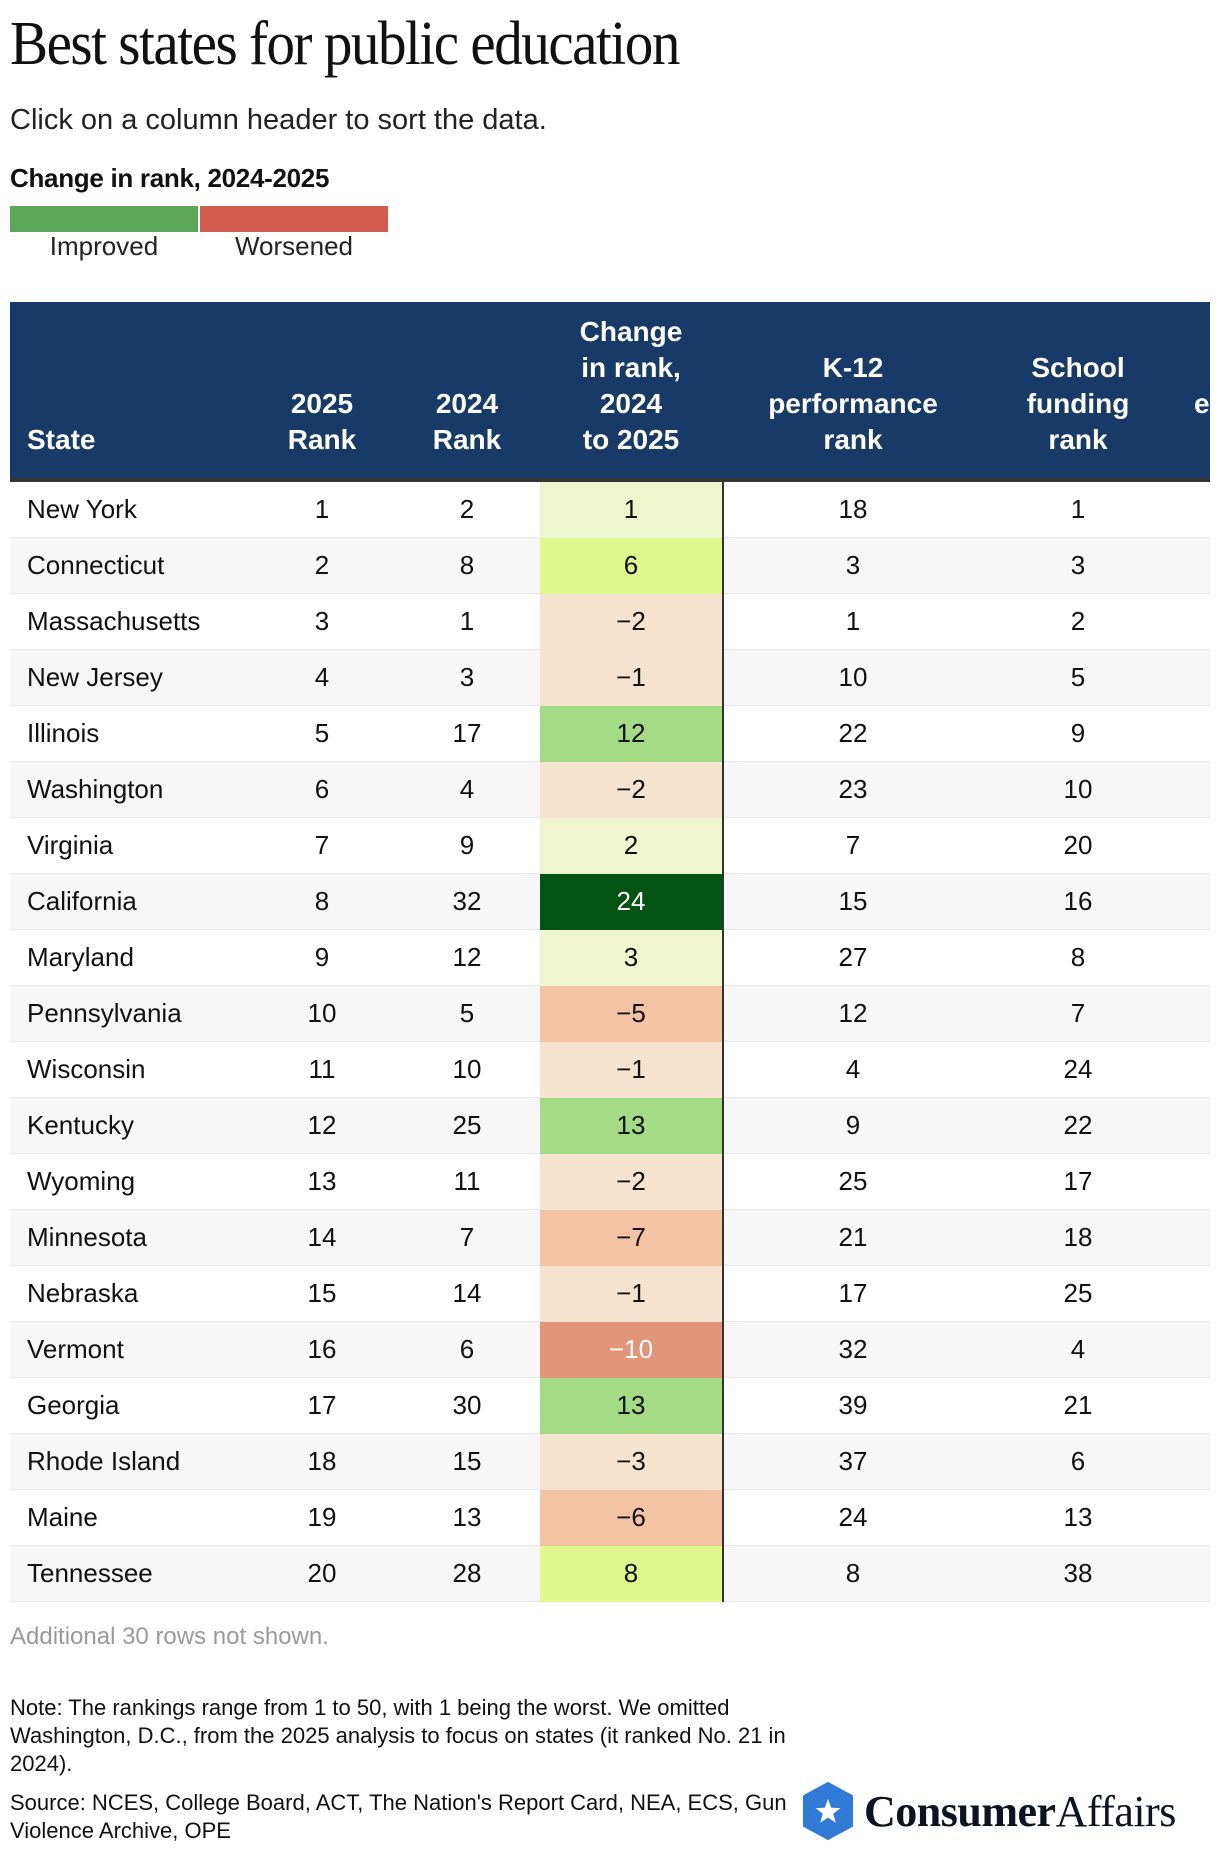  What do you see at coordinates (467, 422) in the screenshot?
I see `column-header-2024-rank: 2024 Rank` at bounding box center [467, 422].